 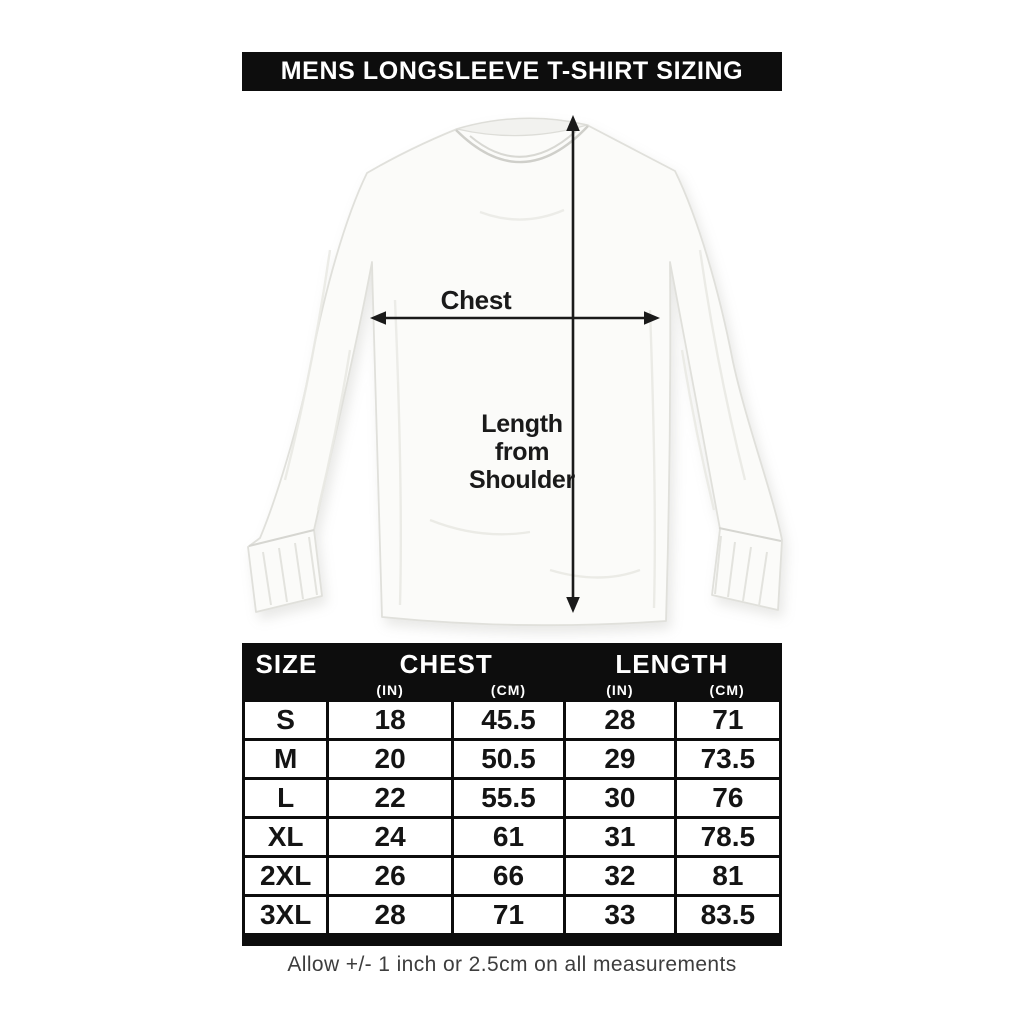 What do you see at coordinates (728, 720) in the screenshot?
I see `cell-length-cm: 71` at bounding box center [728, 720].